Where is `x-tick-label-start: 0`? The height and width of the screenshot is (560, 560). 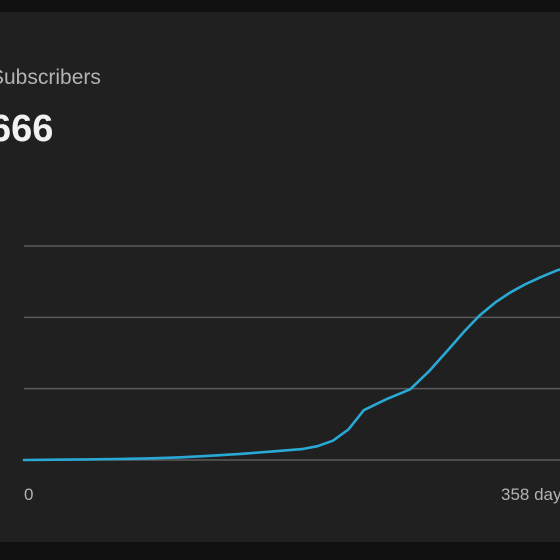 x-tick-label-start: 0 is located at coordinates (28, 494).